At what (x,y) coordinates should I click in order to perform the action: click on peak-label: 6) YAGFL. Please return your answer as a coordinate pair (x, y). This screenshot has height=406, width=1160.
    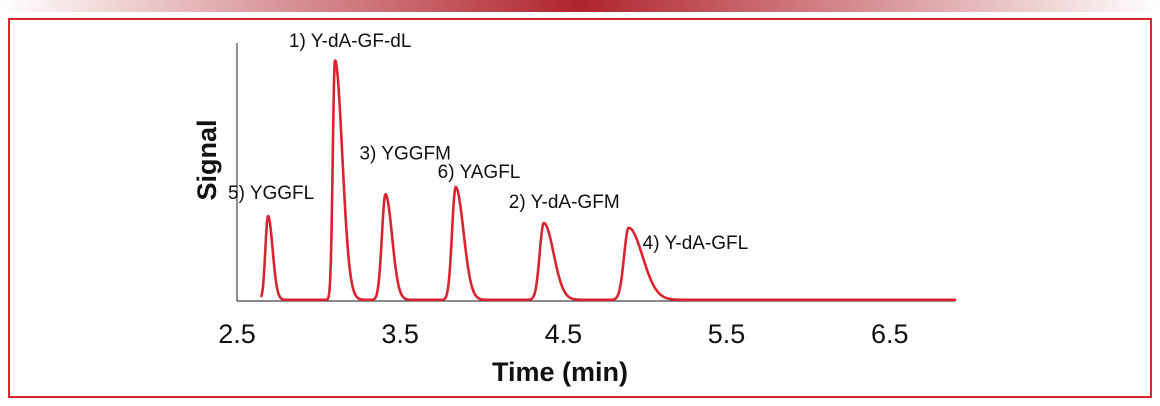
    Looking at the image, I should click on (479, 172).